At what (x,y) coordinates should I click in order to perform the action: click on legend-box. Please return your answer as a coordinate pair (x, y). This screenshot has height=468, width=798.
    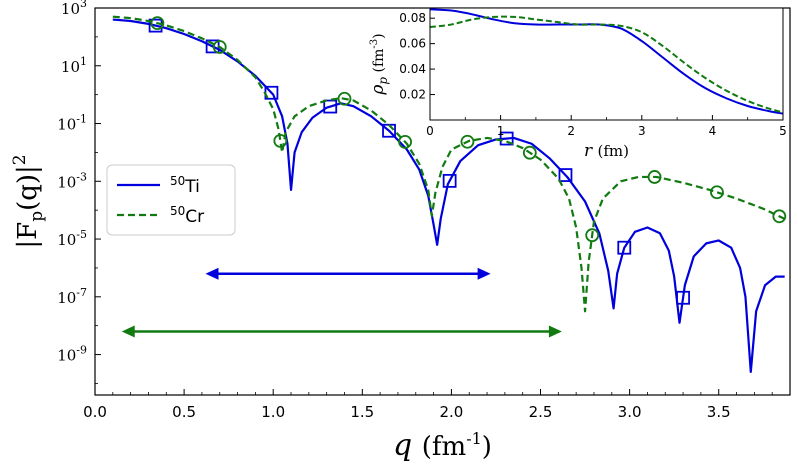
    Looking at the image, I should click on (171, 200).